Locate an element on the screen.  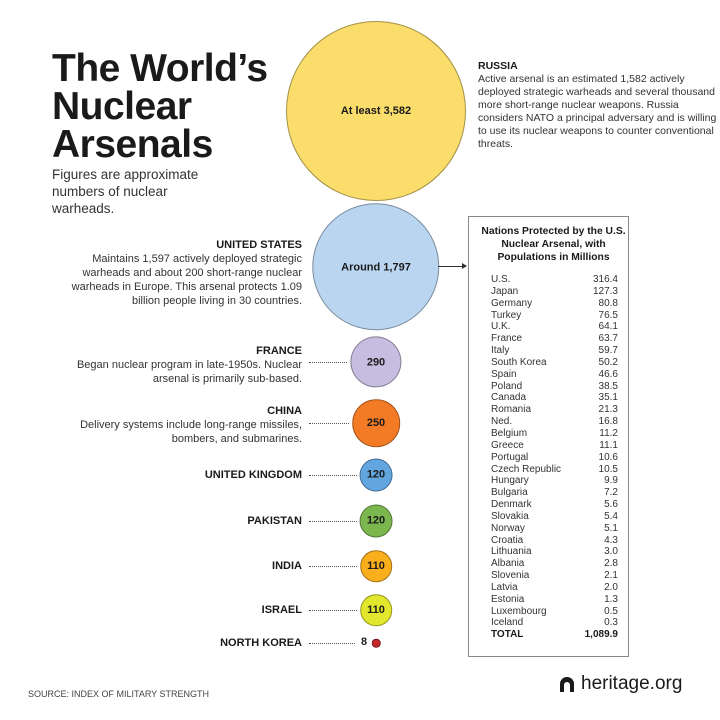
country-name: Japan is located at coordinates (505, 291).